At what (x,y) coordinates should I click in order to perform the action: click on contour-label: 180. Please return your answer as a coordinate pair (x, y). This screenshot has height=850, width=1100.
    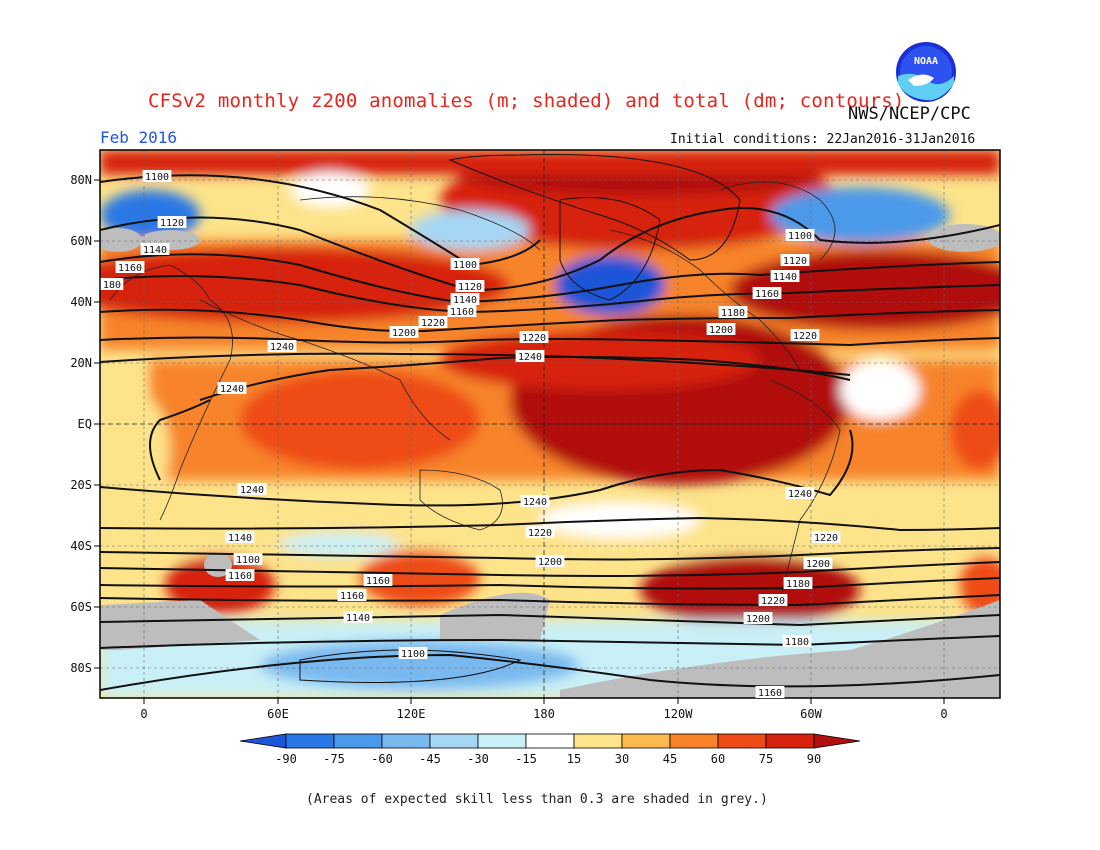
    Looking at the image, I should click on (112, 284).